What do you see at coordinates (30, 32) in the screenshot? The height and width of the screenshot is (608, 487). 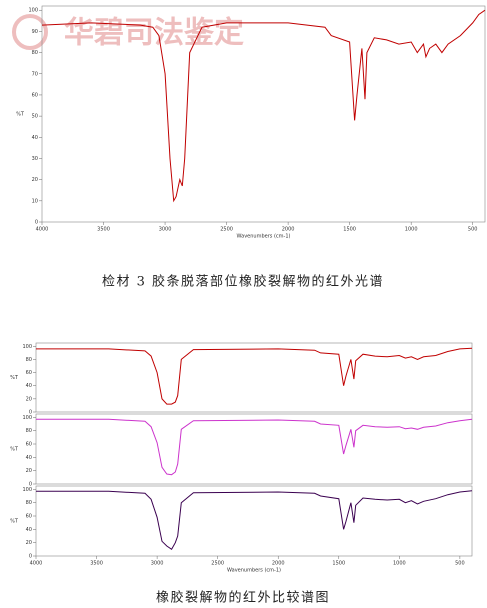 I see `logo` at bounding box center [30, 32].